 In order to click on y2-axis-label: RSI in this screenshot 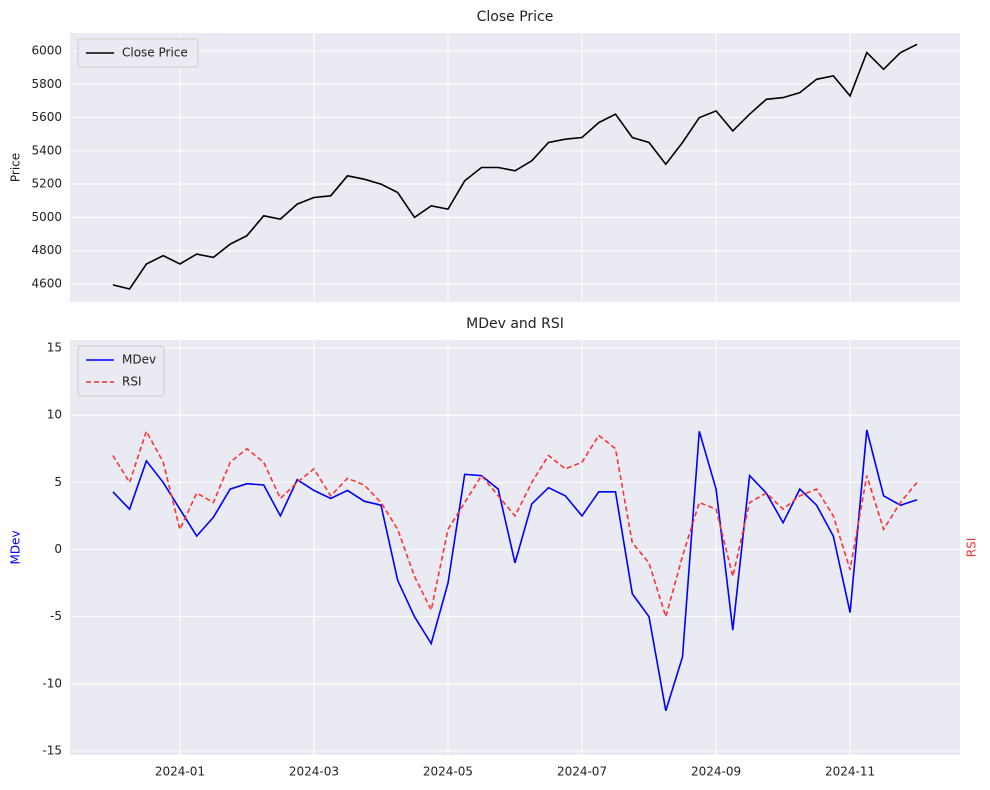, I will do `click(972, 548)`.